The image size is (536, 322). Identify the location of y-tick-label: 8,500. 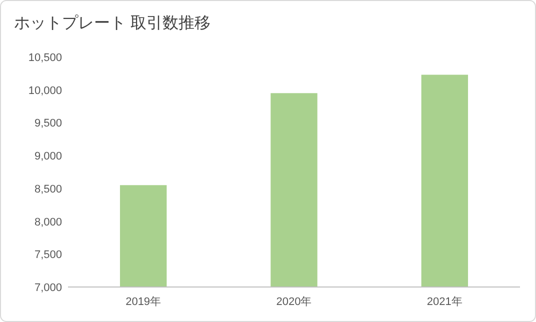
(48, 189).